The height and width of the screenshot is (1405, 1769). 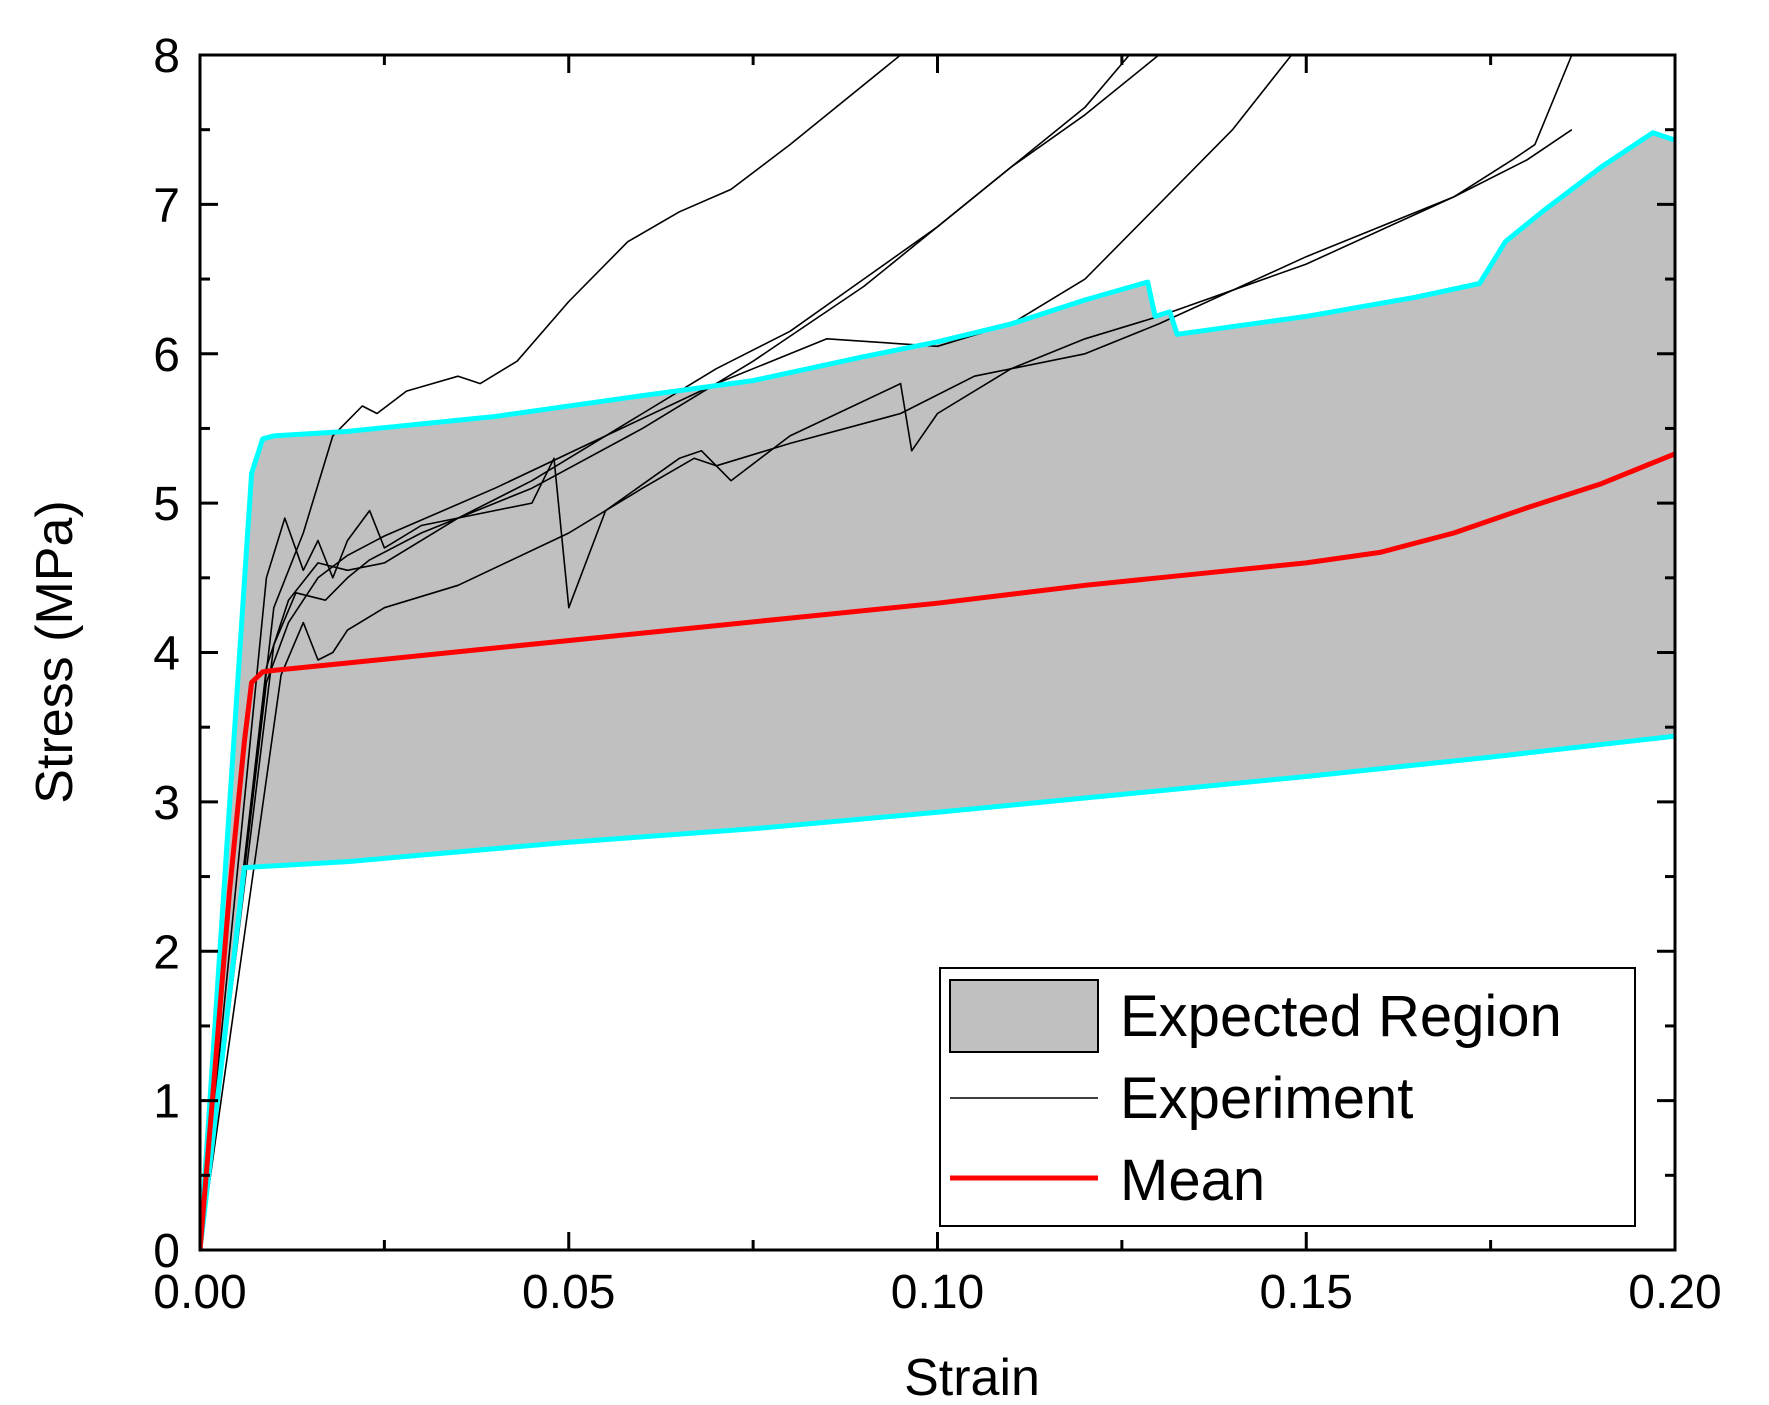 I want to click on legend-label-expected-region: Expected Region, so click(x=1341, y=1016).